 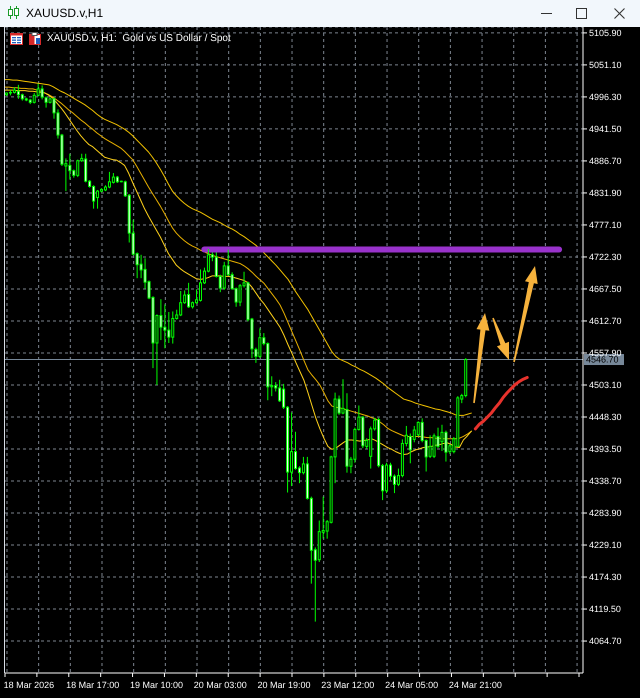 What do you see at coordinates (605, 225) in the screenshot?
I see `y-tick-label: 4777.10` at bounding box center [605, 225].